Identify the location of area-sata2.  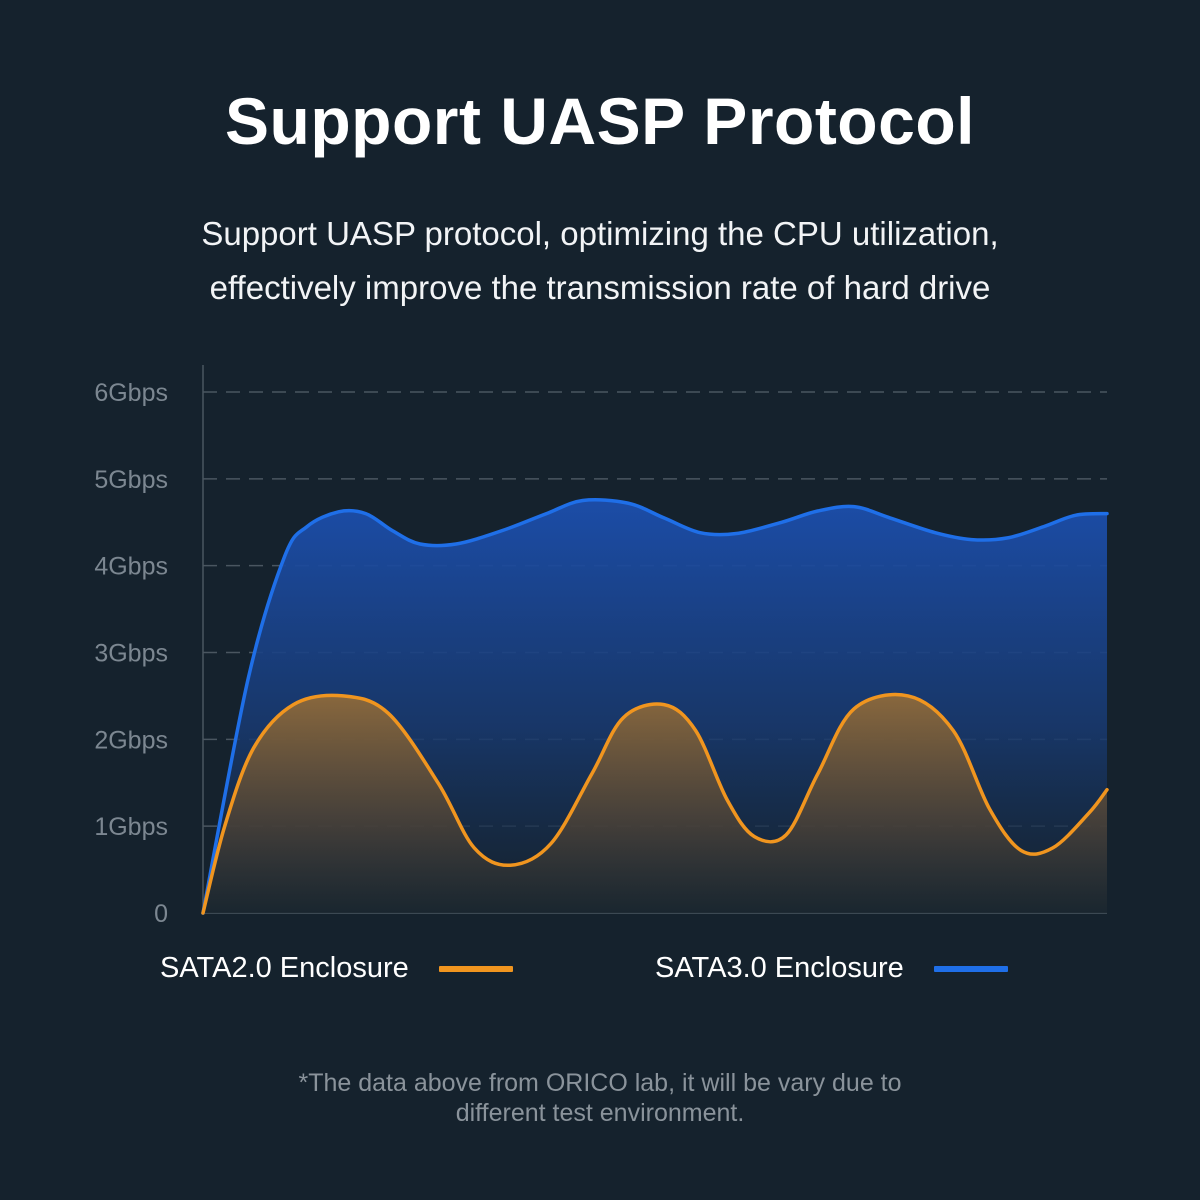
(655, 803).